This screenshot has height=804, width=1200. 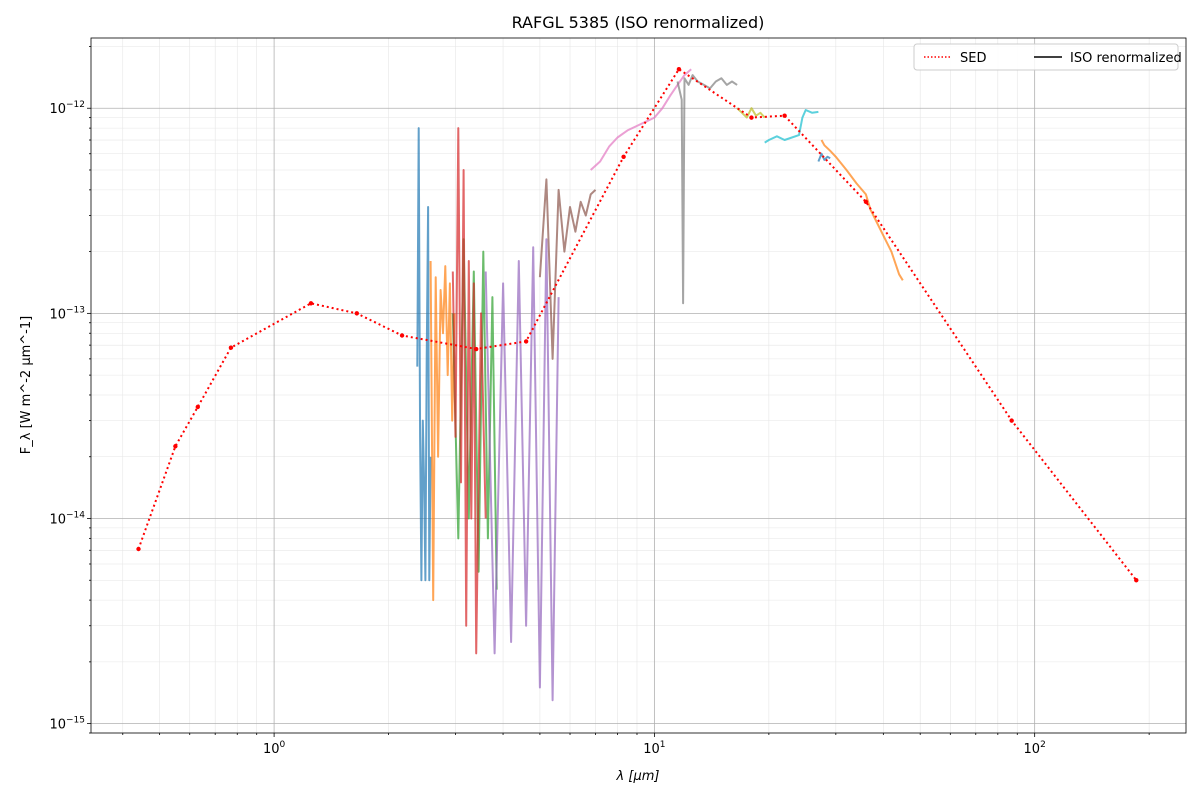 I want to click on x-tick-label: 10², so click(x=1035, y=748).